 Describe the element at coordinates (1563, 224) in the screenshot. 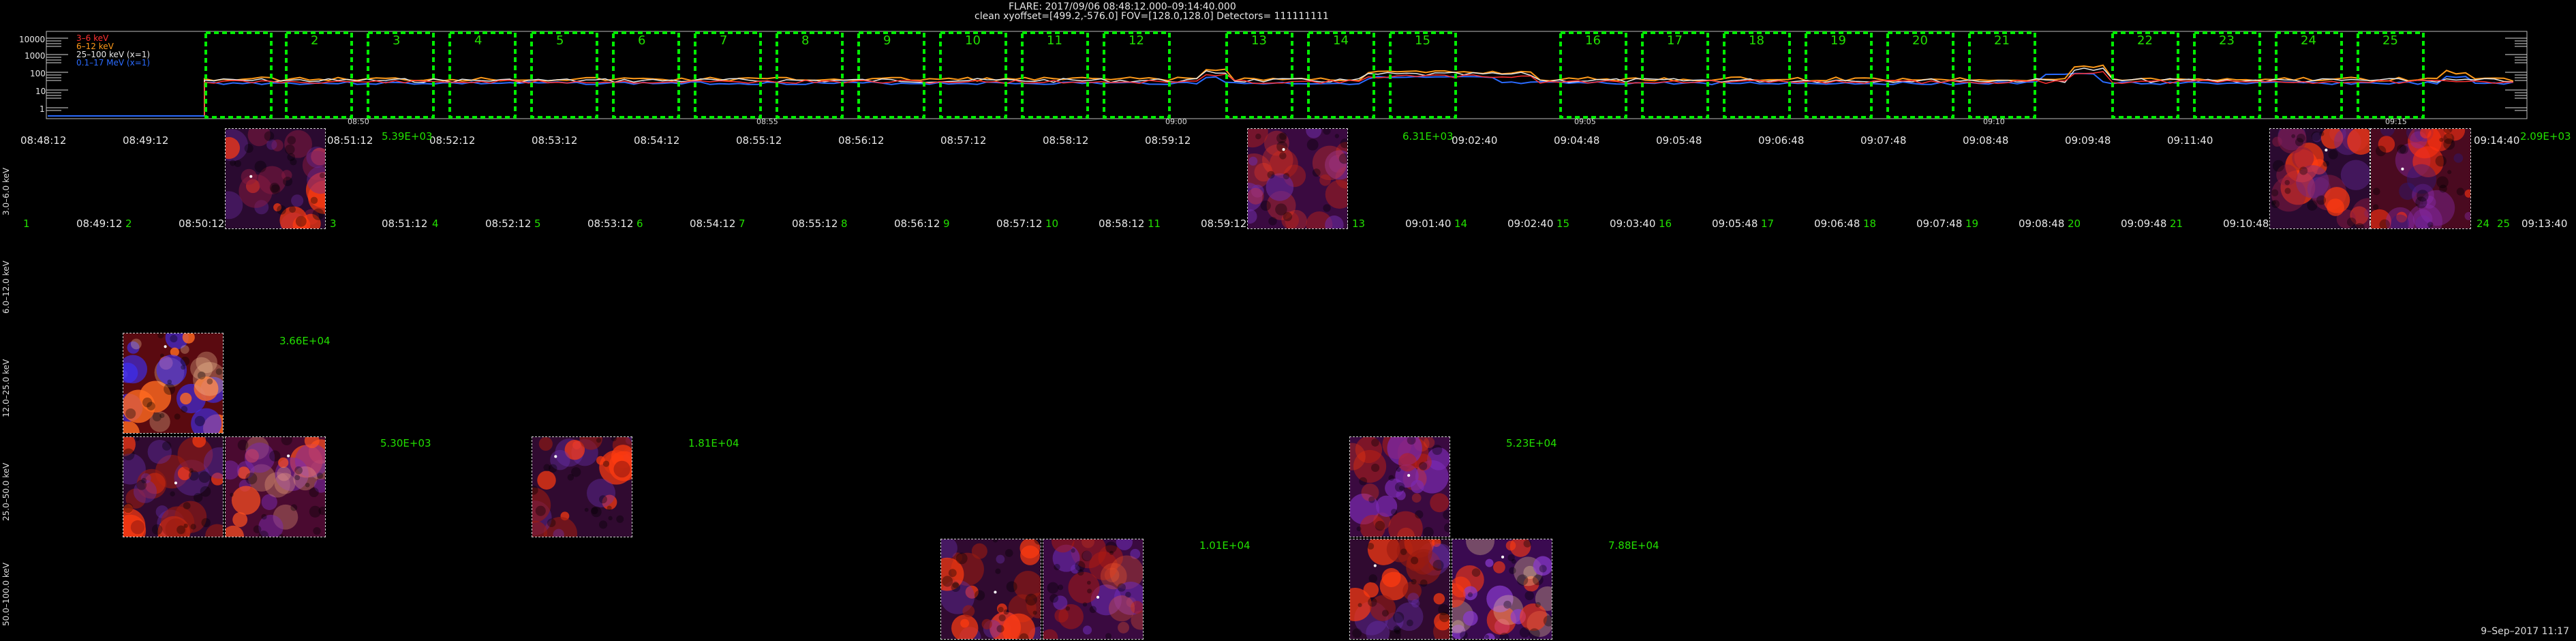

I see `interval-index: 15` at that location.